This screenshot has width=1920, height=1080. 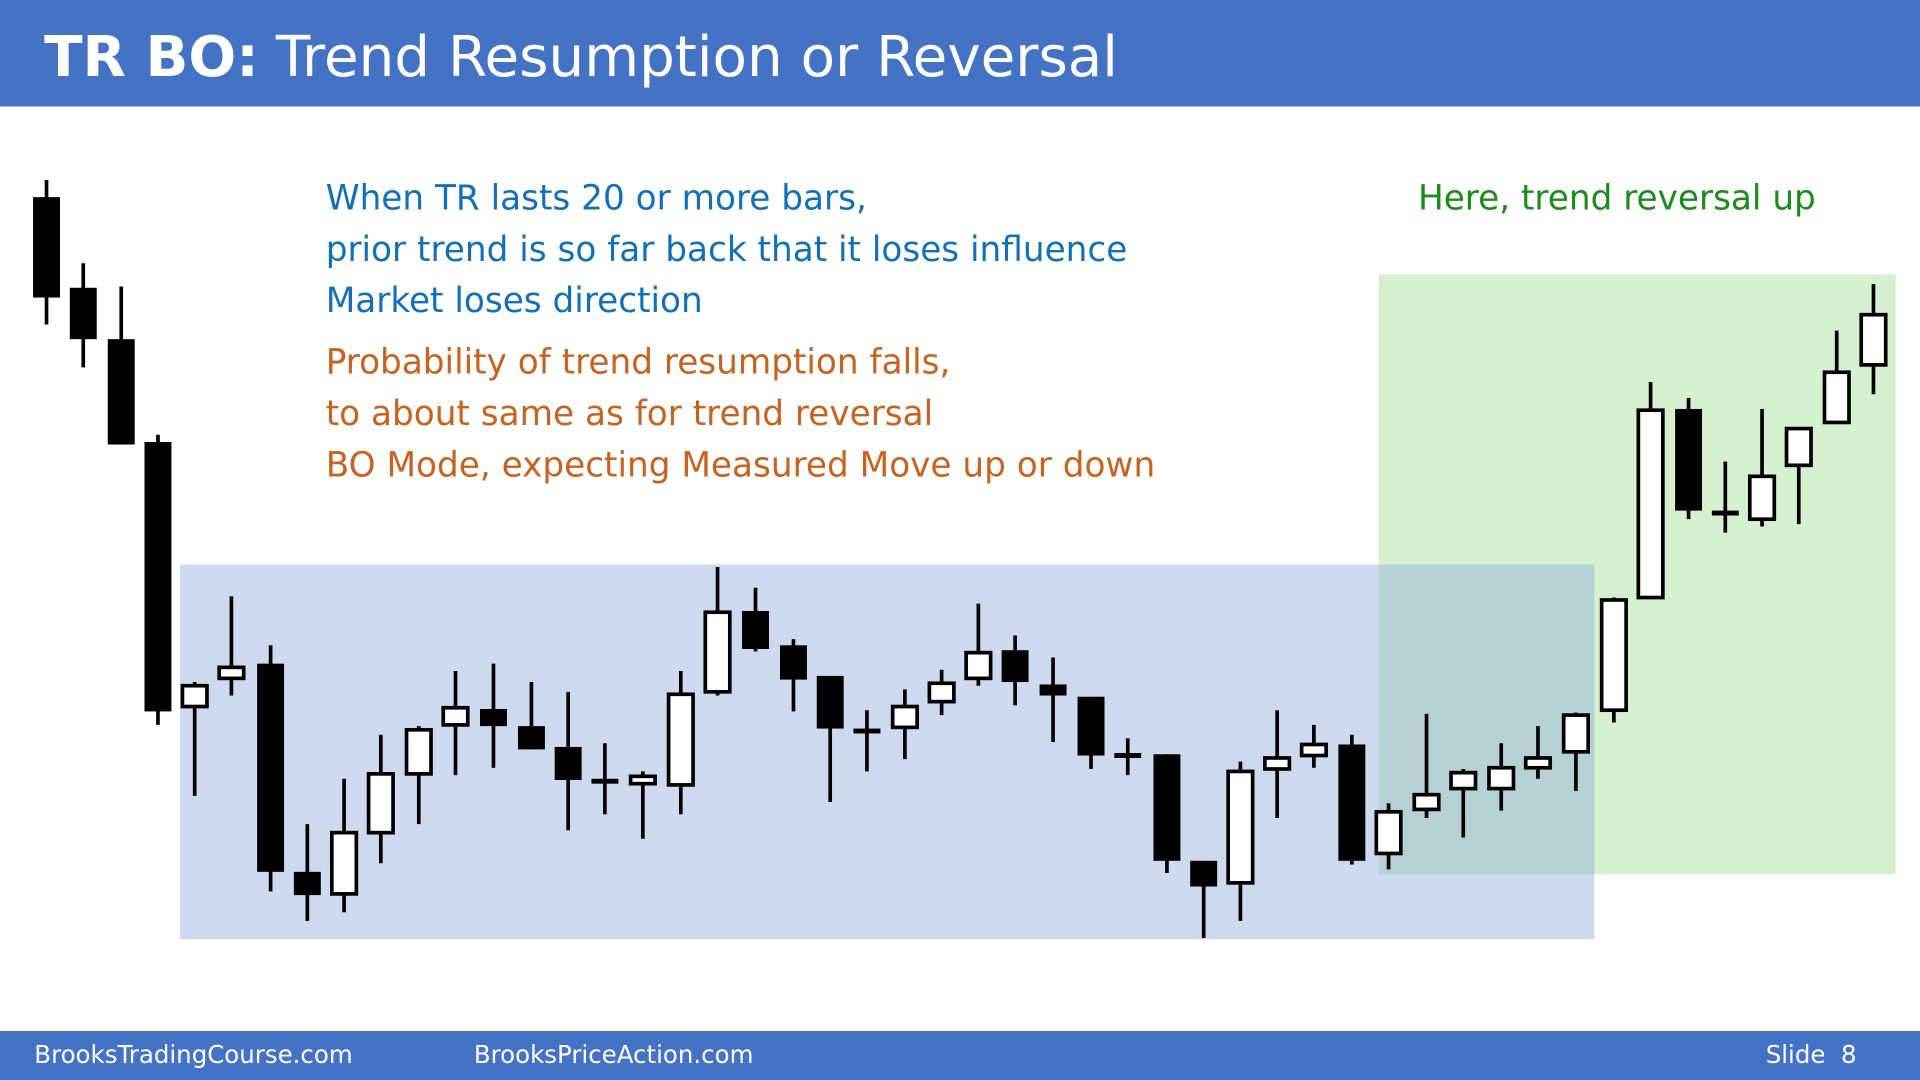 What do you see at coordinates (629, 414) in the screenshot?
I see `orange-line: to about same as for trend reversal` at bounding box center [629, 414].